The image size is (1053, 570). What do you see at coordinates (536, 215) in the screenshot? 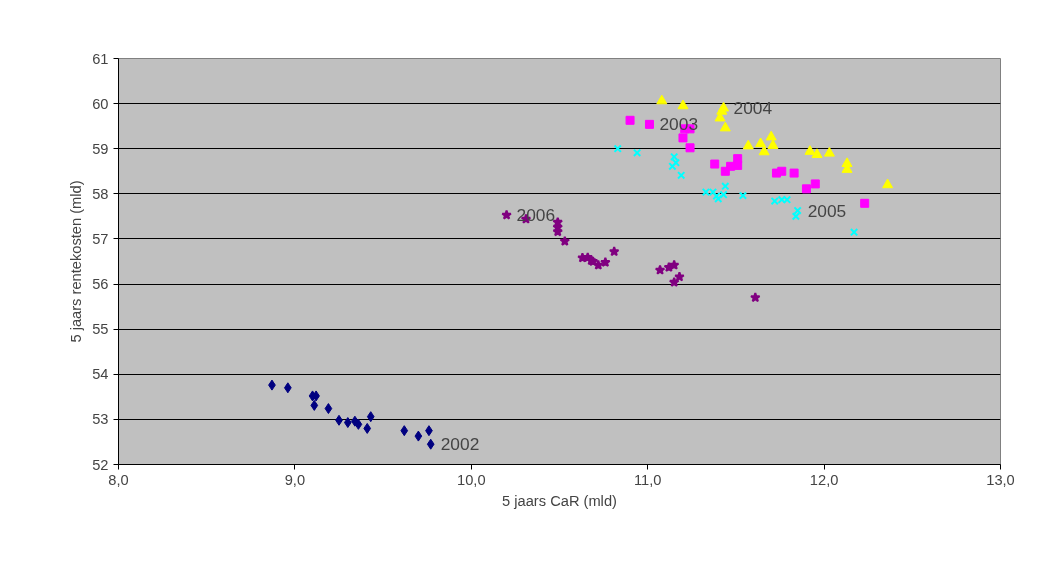
I see `annotation: 2006` at bounding box center [536, 215].